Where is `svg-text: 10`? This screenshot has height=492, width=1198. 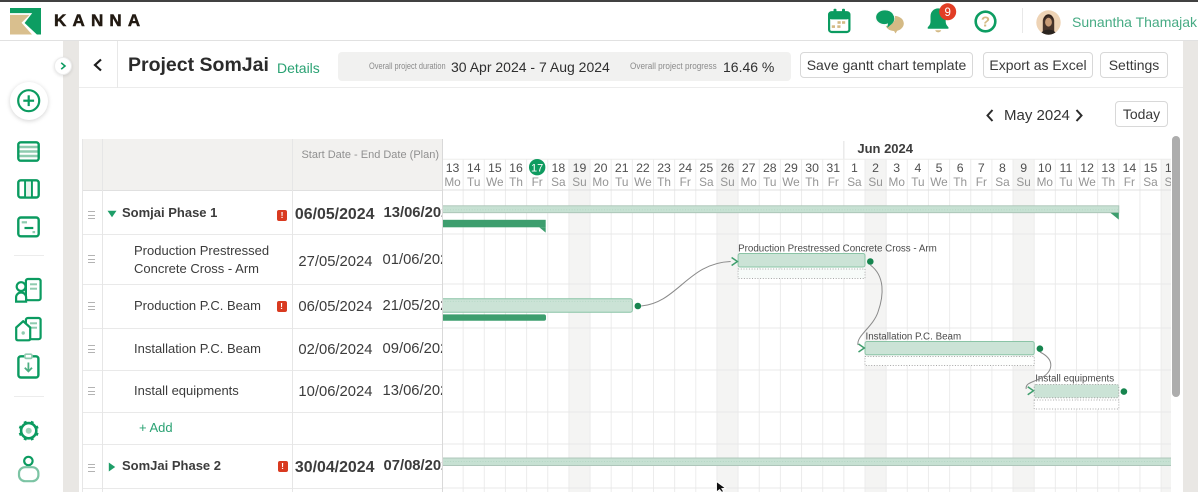
svg-text: 10 is located at coordinates (1045, 168).